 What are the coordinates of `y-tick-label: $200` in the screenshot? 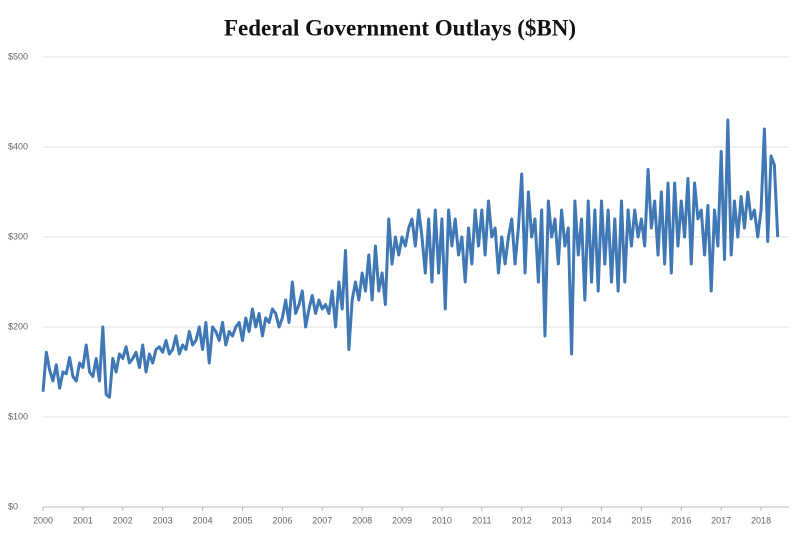 It's located at (18, 326).